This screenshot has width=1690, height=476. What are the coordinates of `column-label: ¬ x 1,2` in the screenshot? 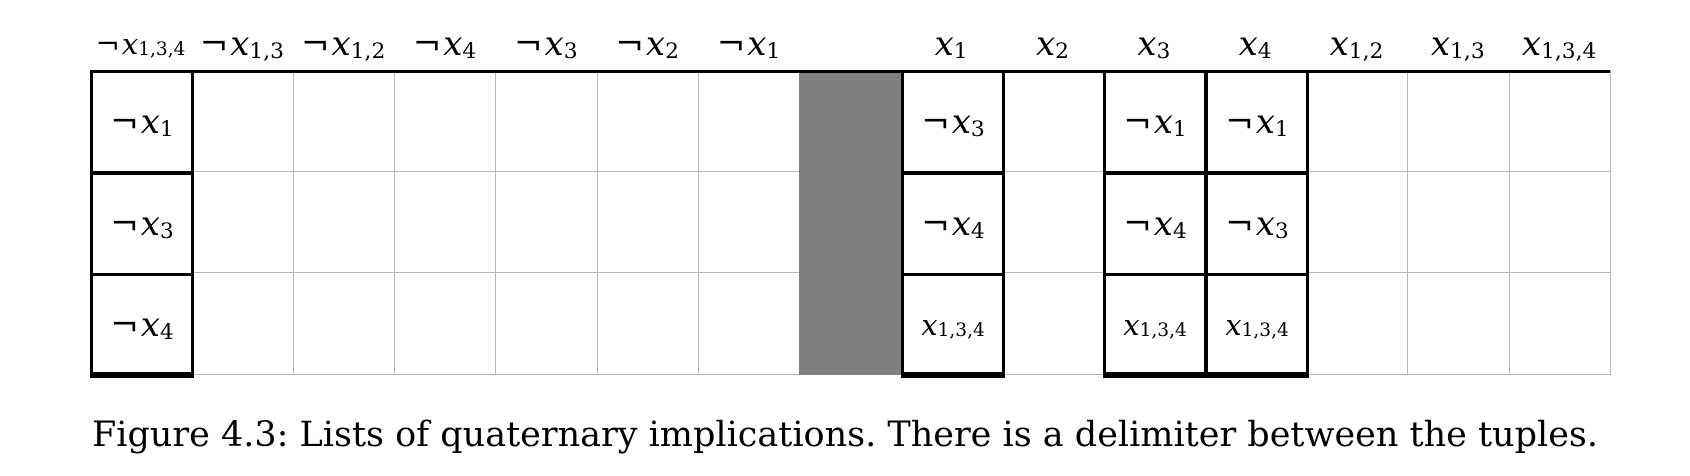 It's located at (343, 44).